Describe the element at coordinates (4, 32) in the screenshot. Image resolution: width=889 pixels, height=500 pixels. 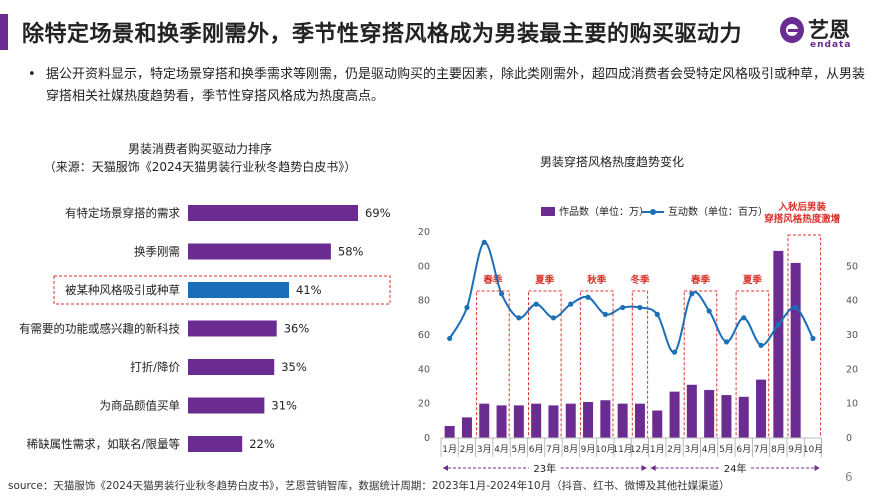
I see `title-accent-bar` at that location.